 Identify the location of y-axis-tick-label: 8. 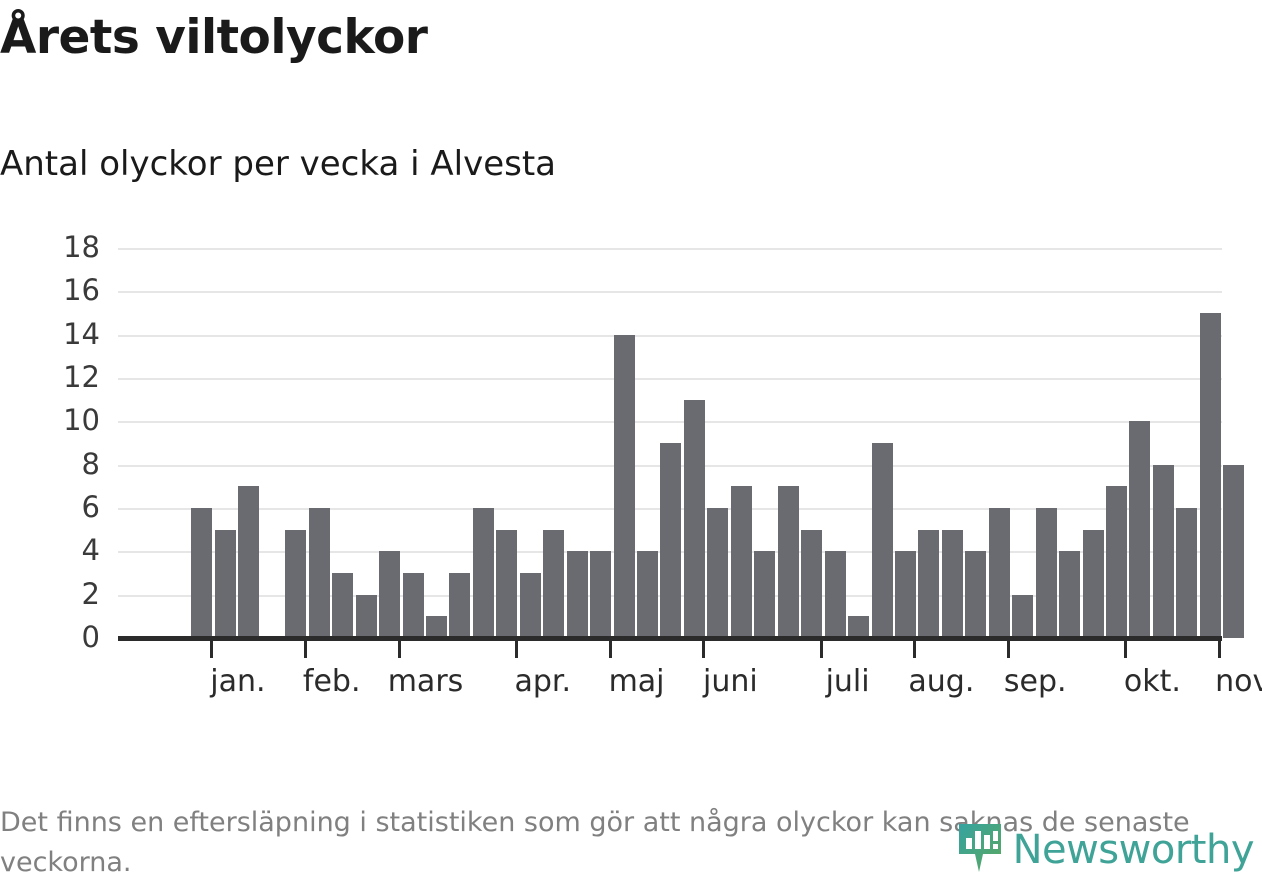
(90, 463).